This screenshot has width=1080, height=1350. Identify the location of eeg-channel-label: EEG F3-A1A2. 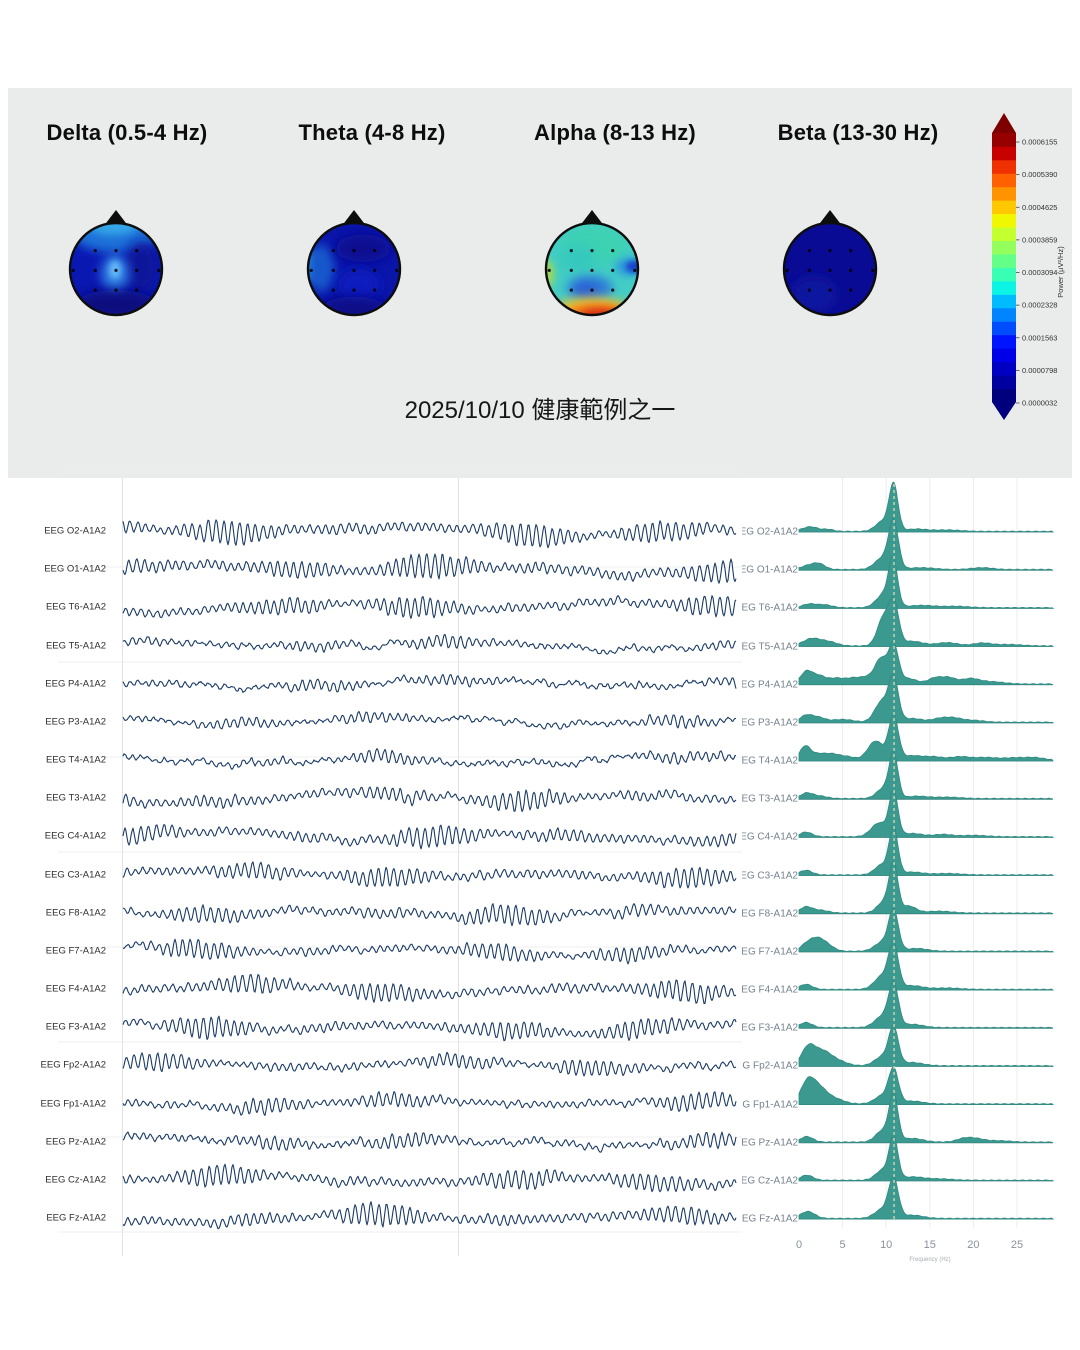
(75, 1027).